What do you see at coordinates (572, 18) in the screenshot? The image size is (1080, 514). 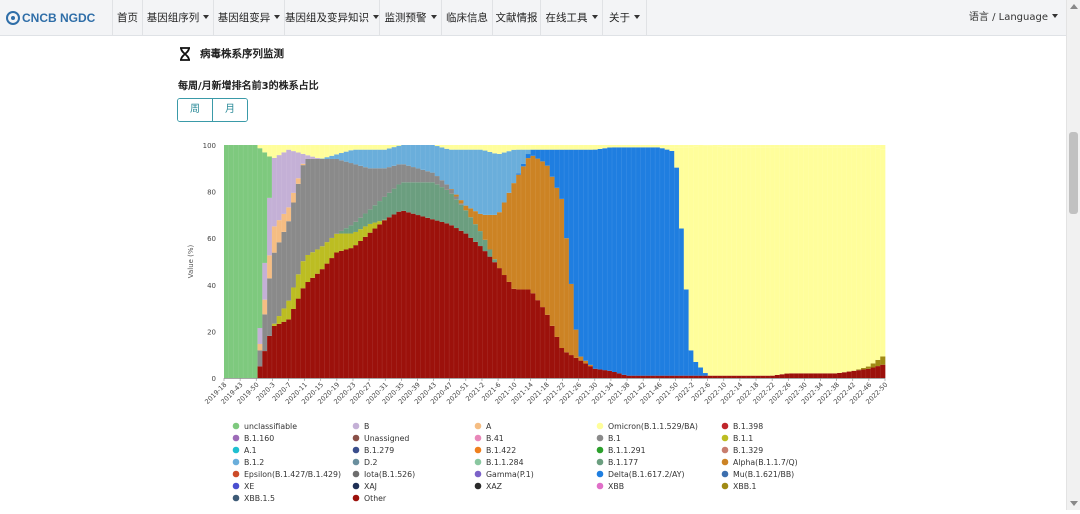 I see `nav-item-8: 在线工具` at bounding box center [572, 18].